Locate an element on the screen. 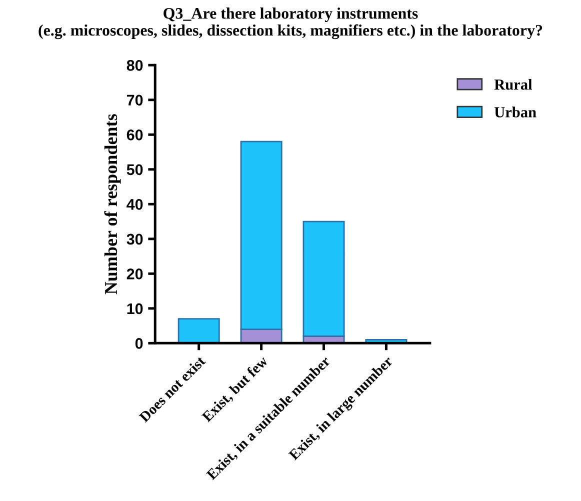  chart-title: Q3_Are there laboratory instruments (e.g. microscopes, slides, dissection kits, magnifiers etc.) in the laboratory? is located at coordinates (290, 24).